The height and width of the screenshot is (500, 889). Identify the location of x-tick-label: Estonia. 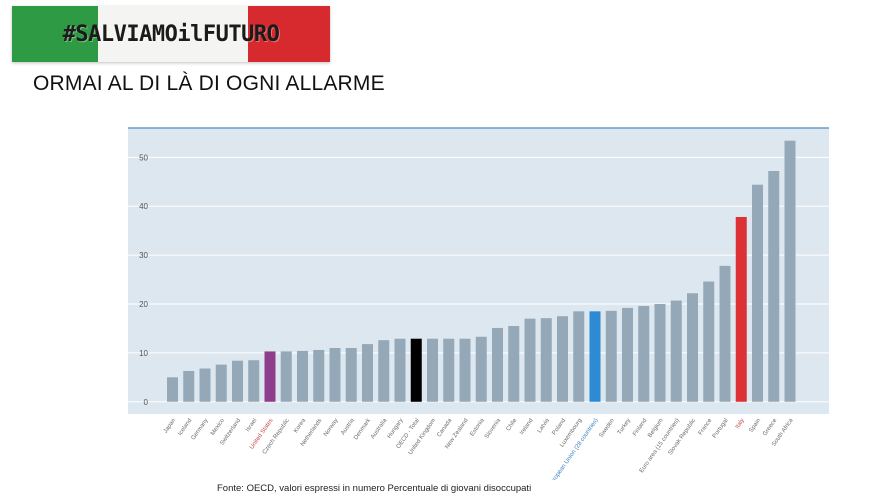
(477, 427).